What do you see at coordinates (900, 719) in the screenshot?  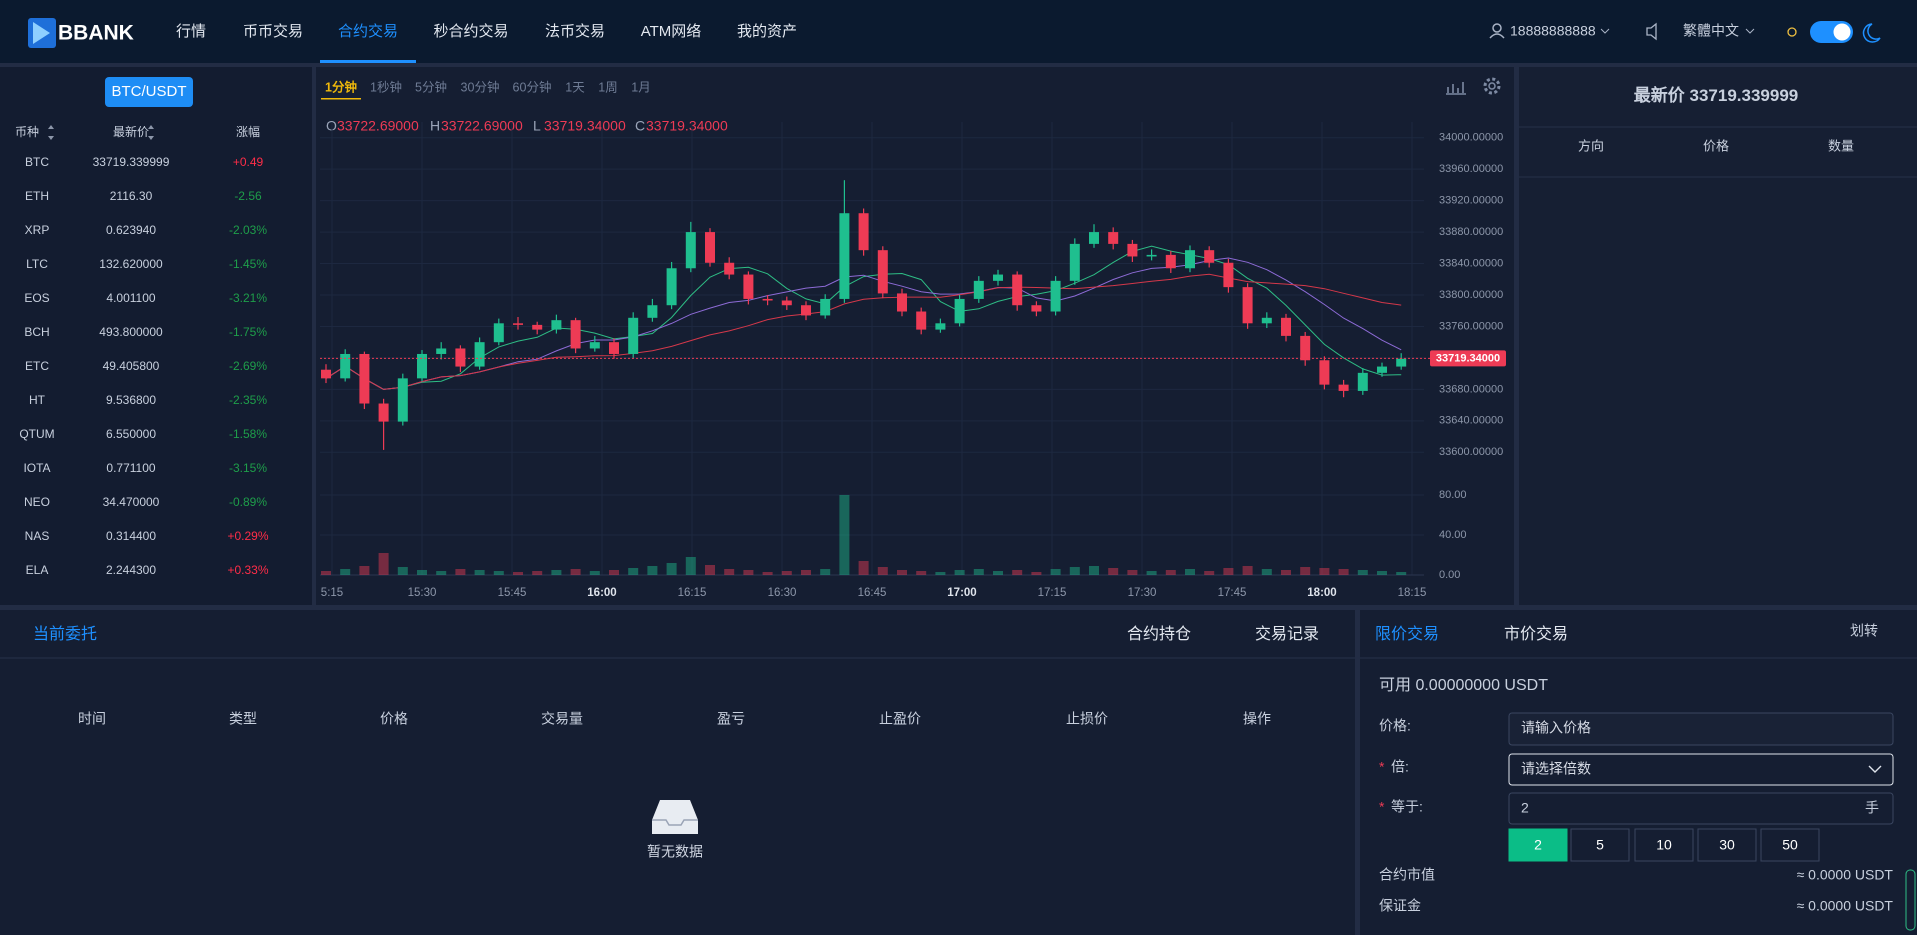 I see `orders-column: 止盈价` at bounding box center [900, 719].